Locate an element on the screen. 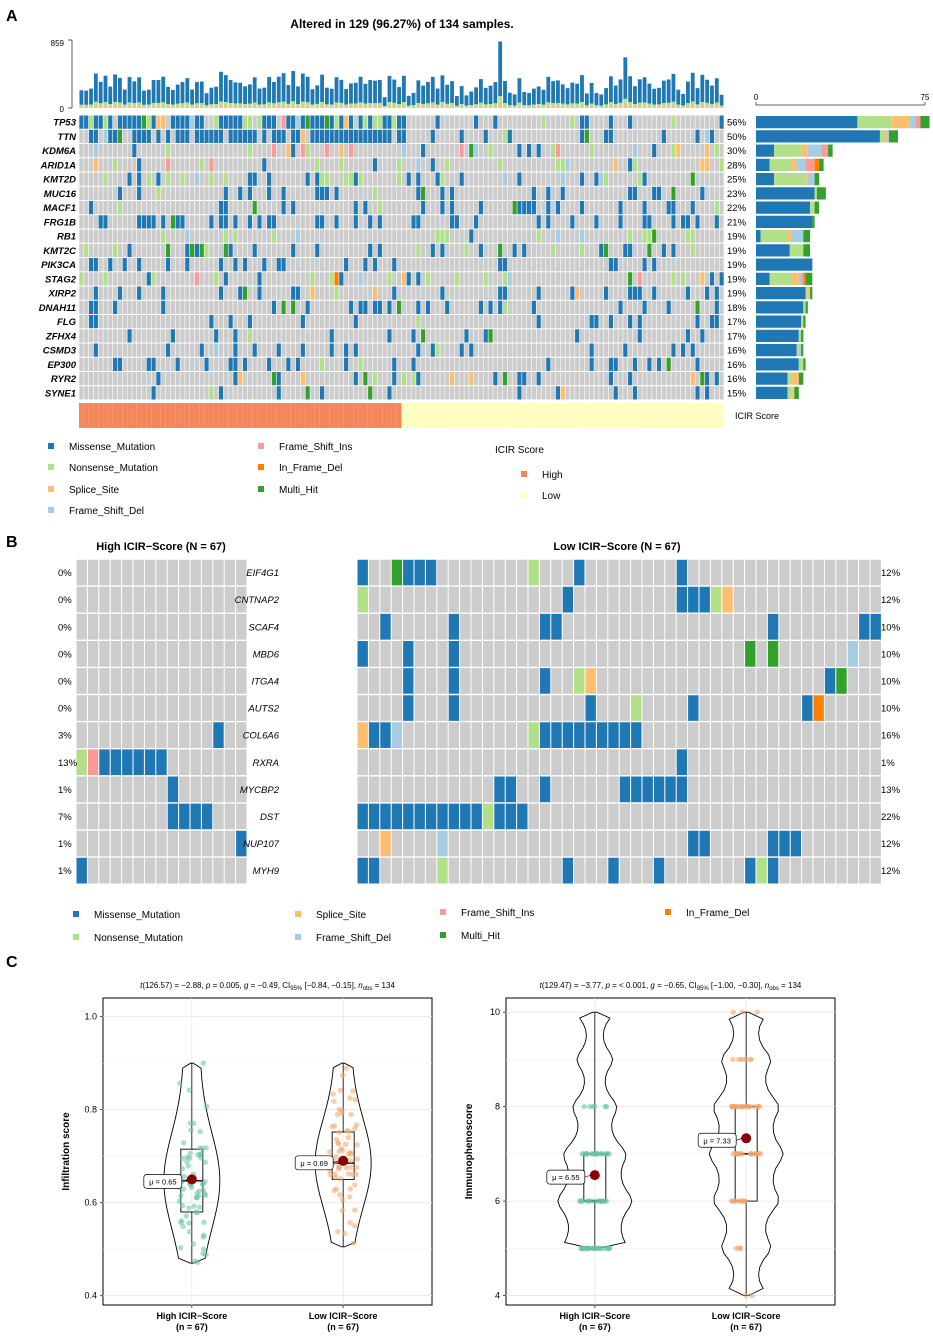 This screenshot has height=1339, width=933. legend-swatch is located at coordinates (51, 446).